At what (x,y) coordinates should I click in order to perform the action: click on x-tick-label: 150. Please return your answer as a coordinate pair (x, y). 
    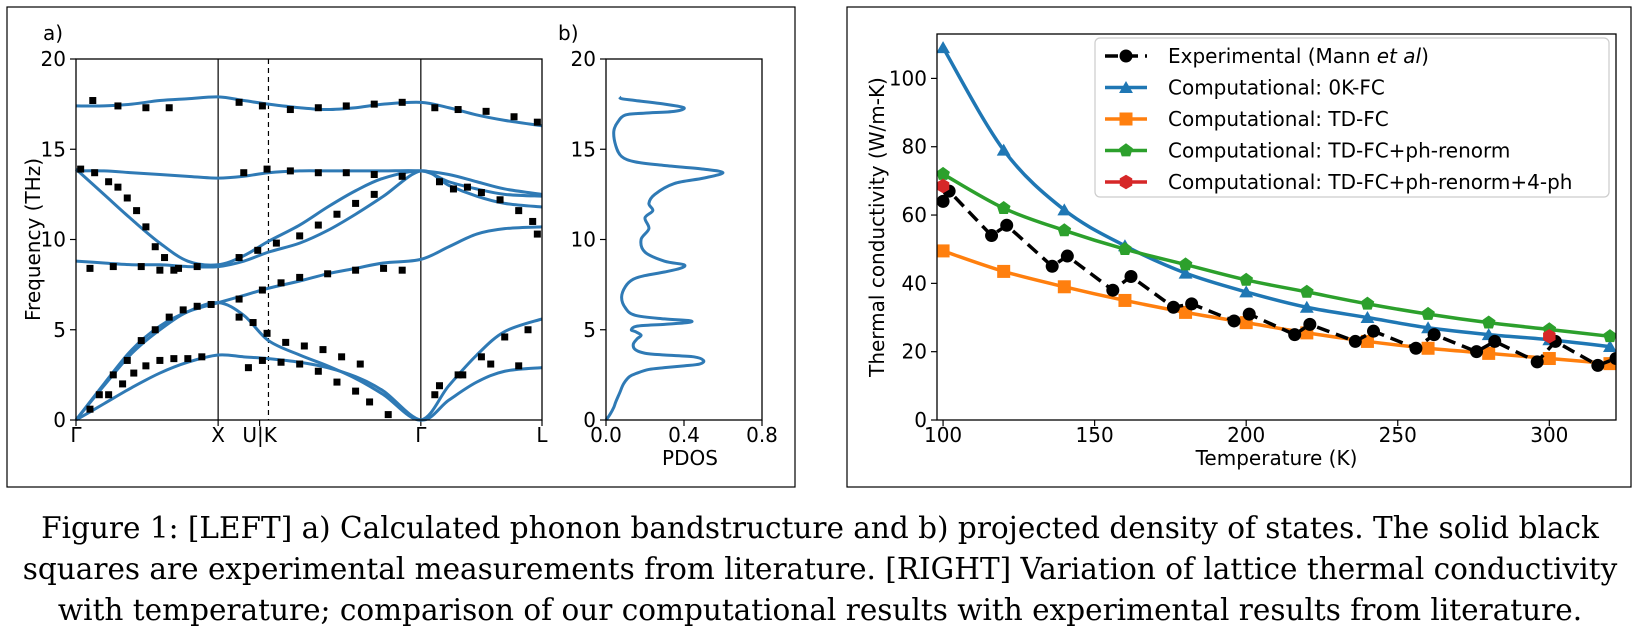
    Looking at the image, I should click on (1095, 435).